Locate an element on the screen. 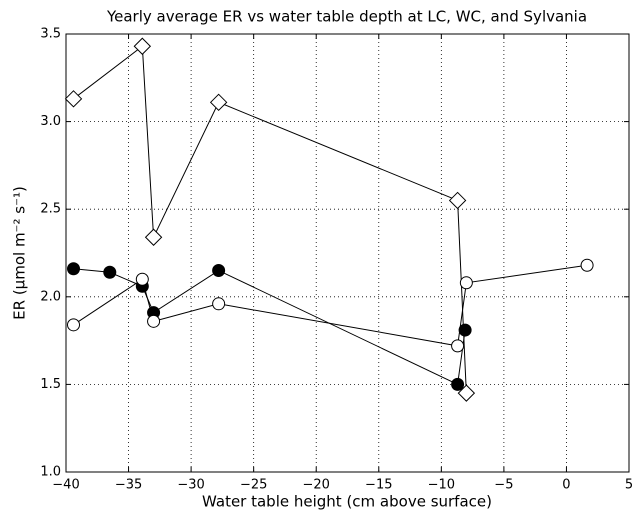 The height and width of the screenshot is (511, 639). y-tick-label: 2.5 is located at coordinates (50, 209).